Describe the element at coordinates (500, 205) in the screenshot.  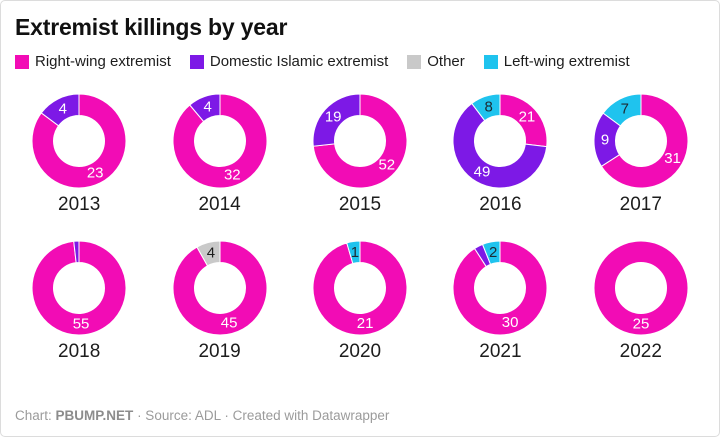
I see `year-label: 2016` at that location.